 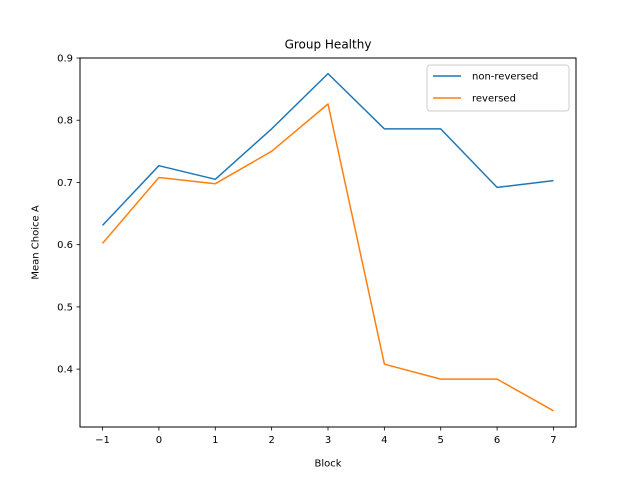 I want to click on y-axis: 0.4 0.5 0.6 0.7 0.8 0.9, so click(x=68, y=215).